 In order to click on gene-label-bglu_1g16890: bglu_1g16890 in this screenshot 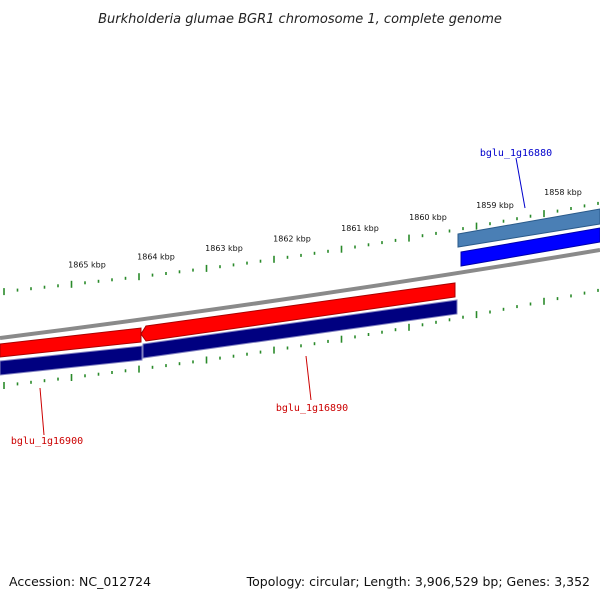, I will do `click(312, 384)`.